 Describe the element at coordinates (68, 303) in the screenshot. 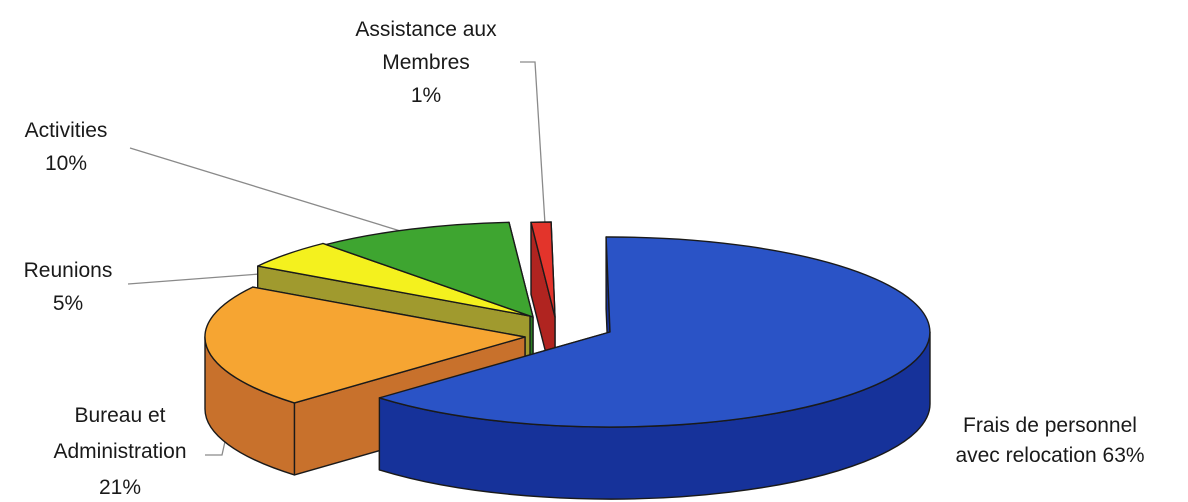

I see `slice-label-2-line-1: 5%` at that location.